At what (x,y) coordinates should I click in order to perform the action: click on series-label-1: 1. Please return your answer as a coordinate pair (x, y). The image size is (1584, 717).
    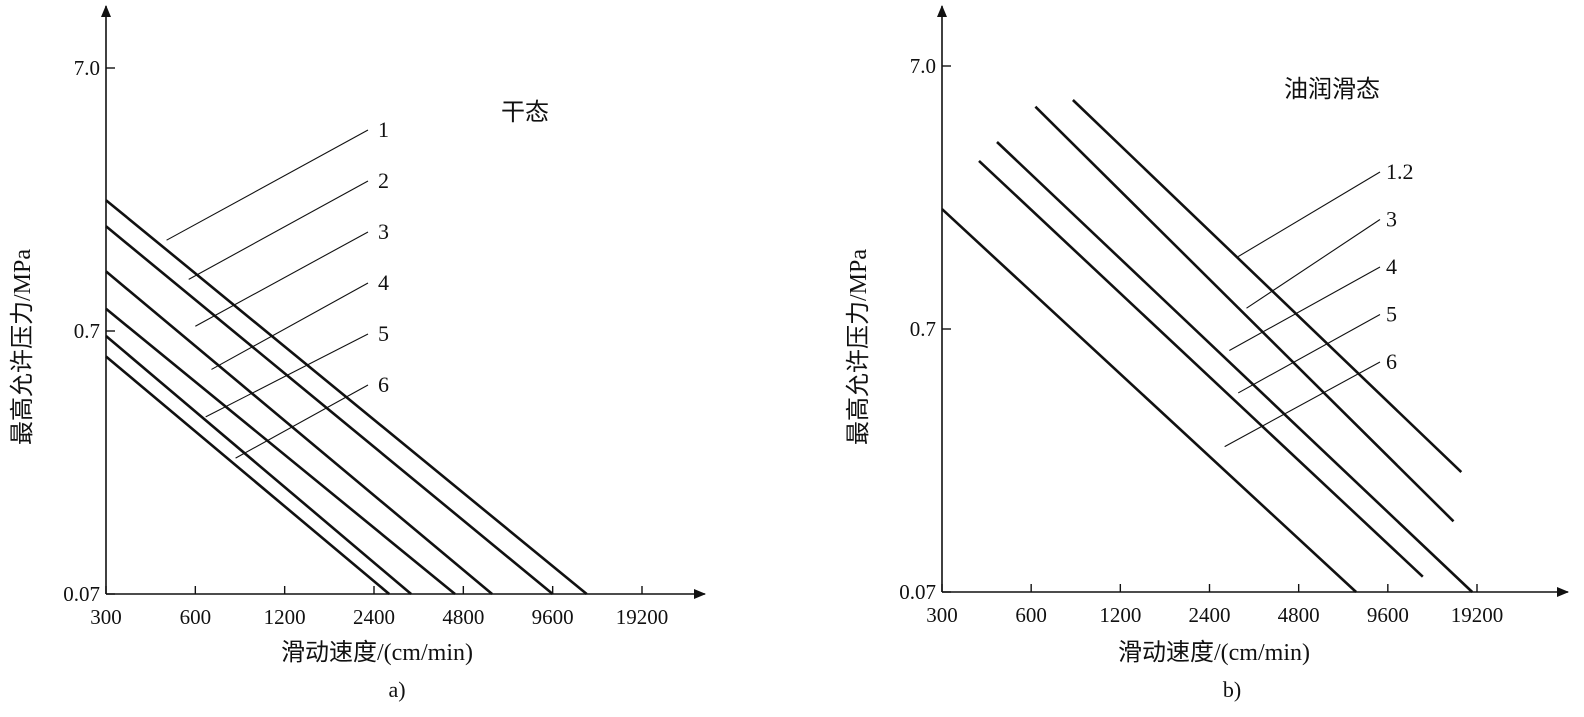
    Looking at the image, I should click on (383, 129).